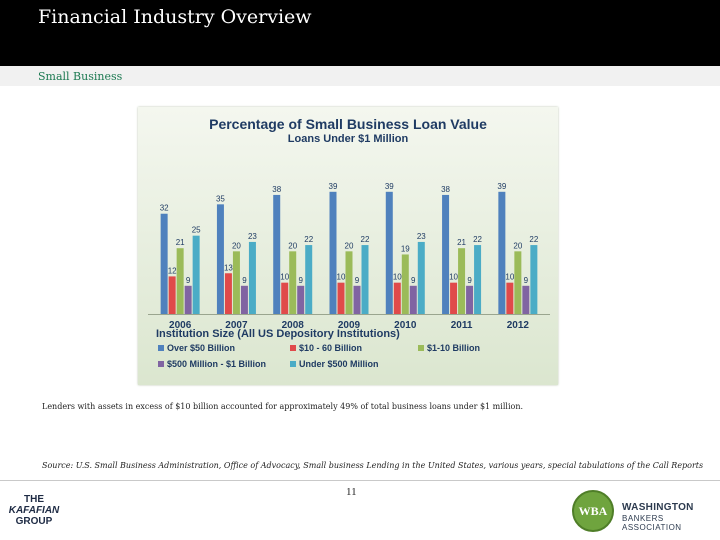 The height and width of the screenshot is (540, 720). Describe the element at coordinates (652, 523) in the screenshot. I see `wba-name-line-2: BANKERS ASSOCIATION` at that location.